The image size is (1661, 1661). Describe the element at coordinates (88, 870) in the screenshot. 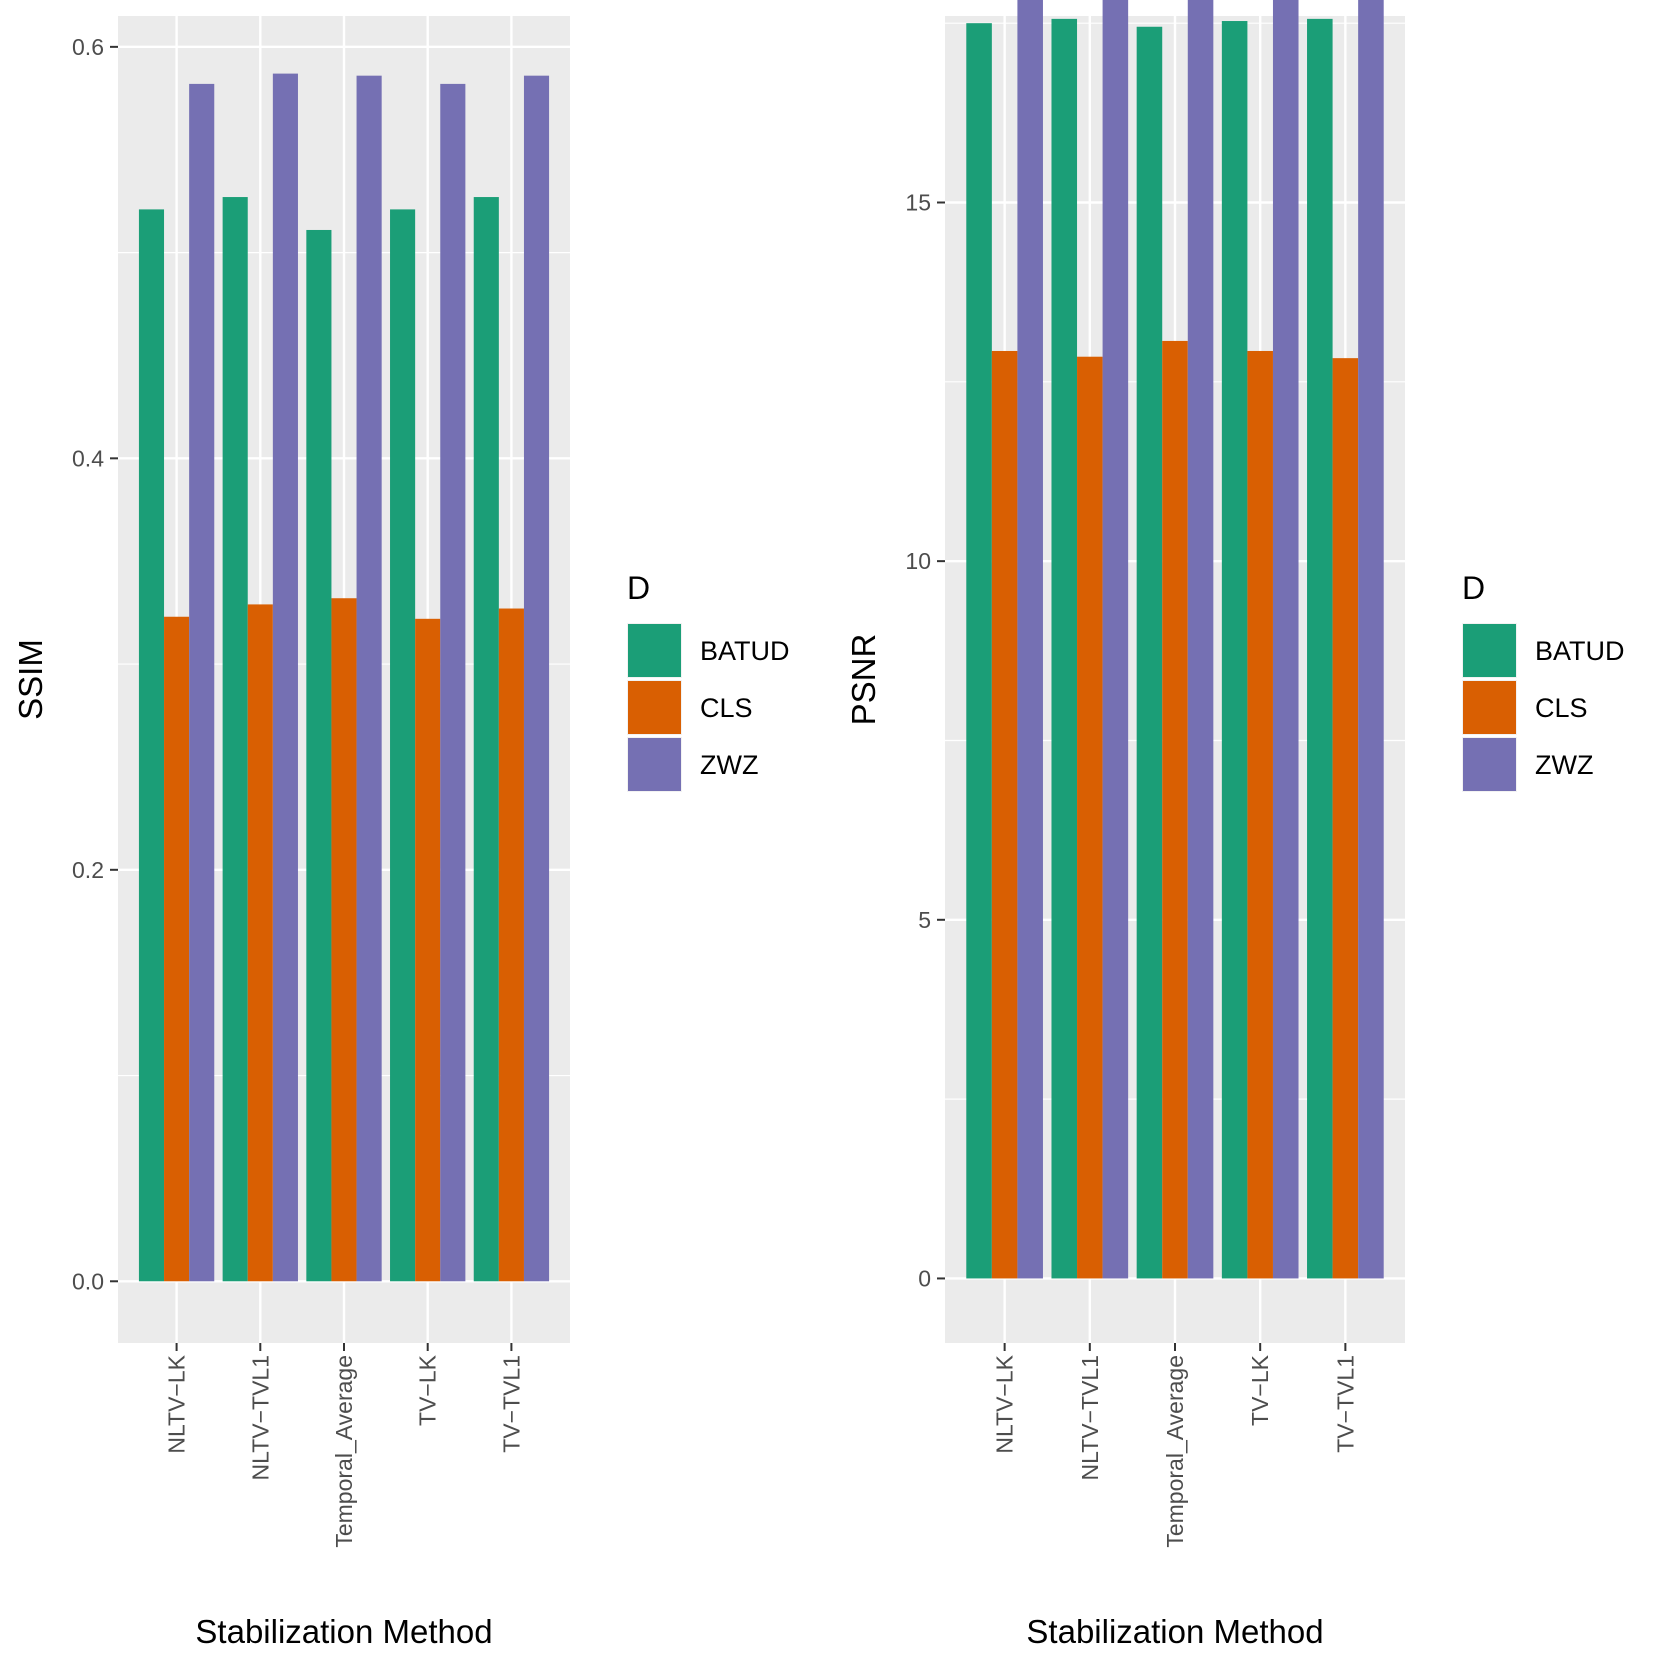

I see `chart1-y-tick-label: 0.2` at that location.